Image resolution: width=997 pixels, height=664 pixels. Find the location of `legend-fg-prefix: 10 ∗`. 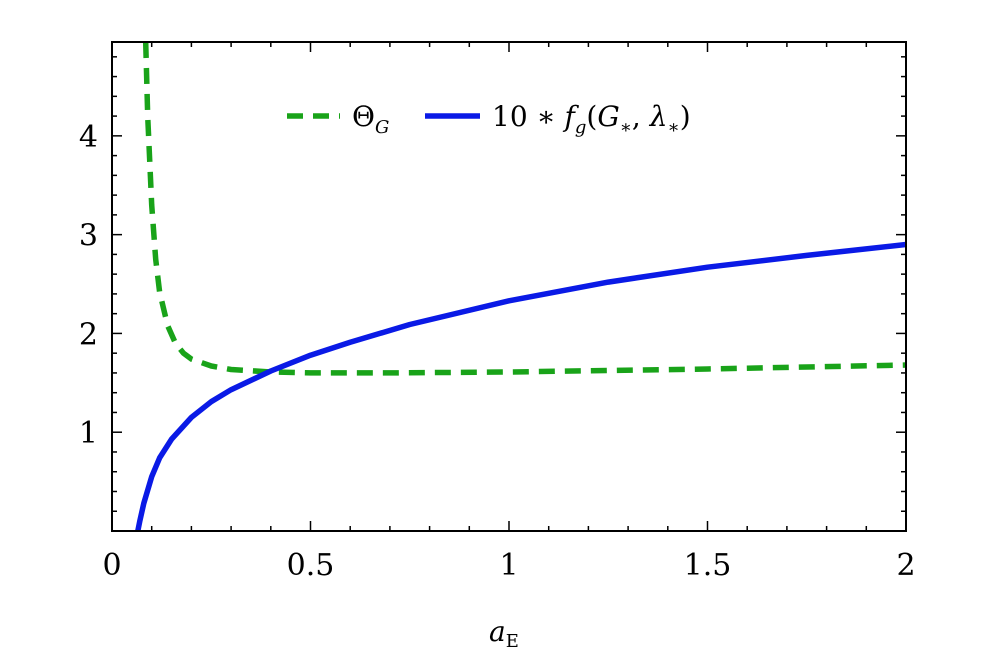

legend-fg-prefix: 10 ∗ is located at coordinates (528, 116).